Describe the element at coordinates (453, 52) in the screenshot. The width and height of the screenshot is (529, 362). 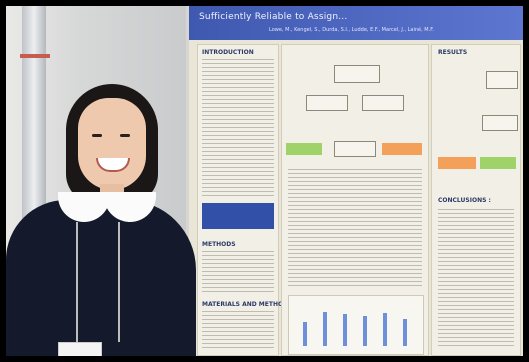
I see `section-results: RESULTS` at that location.